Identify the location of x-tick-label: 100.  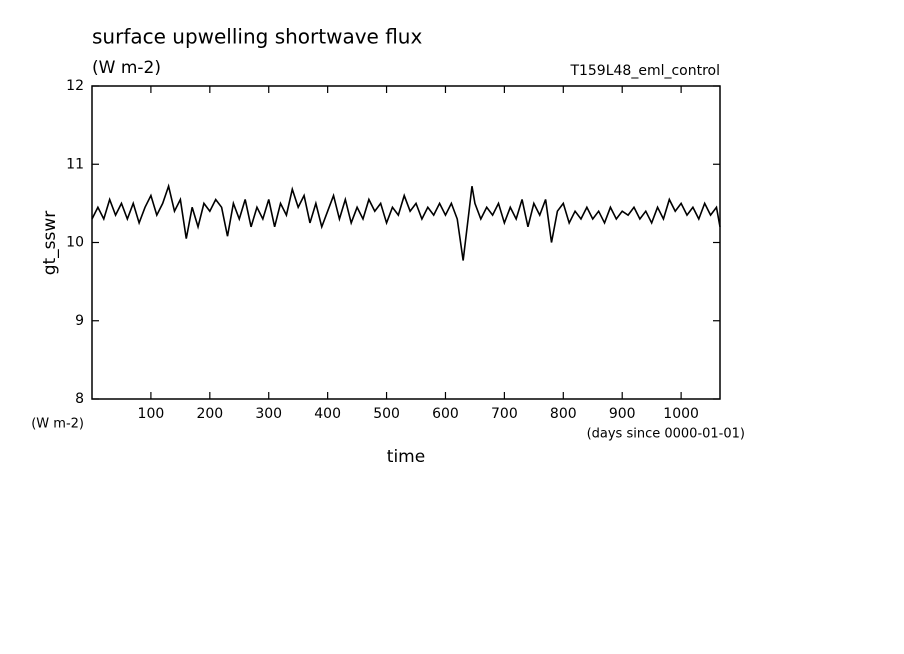
(151, 414).